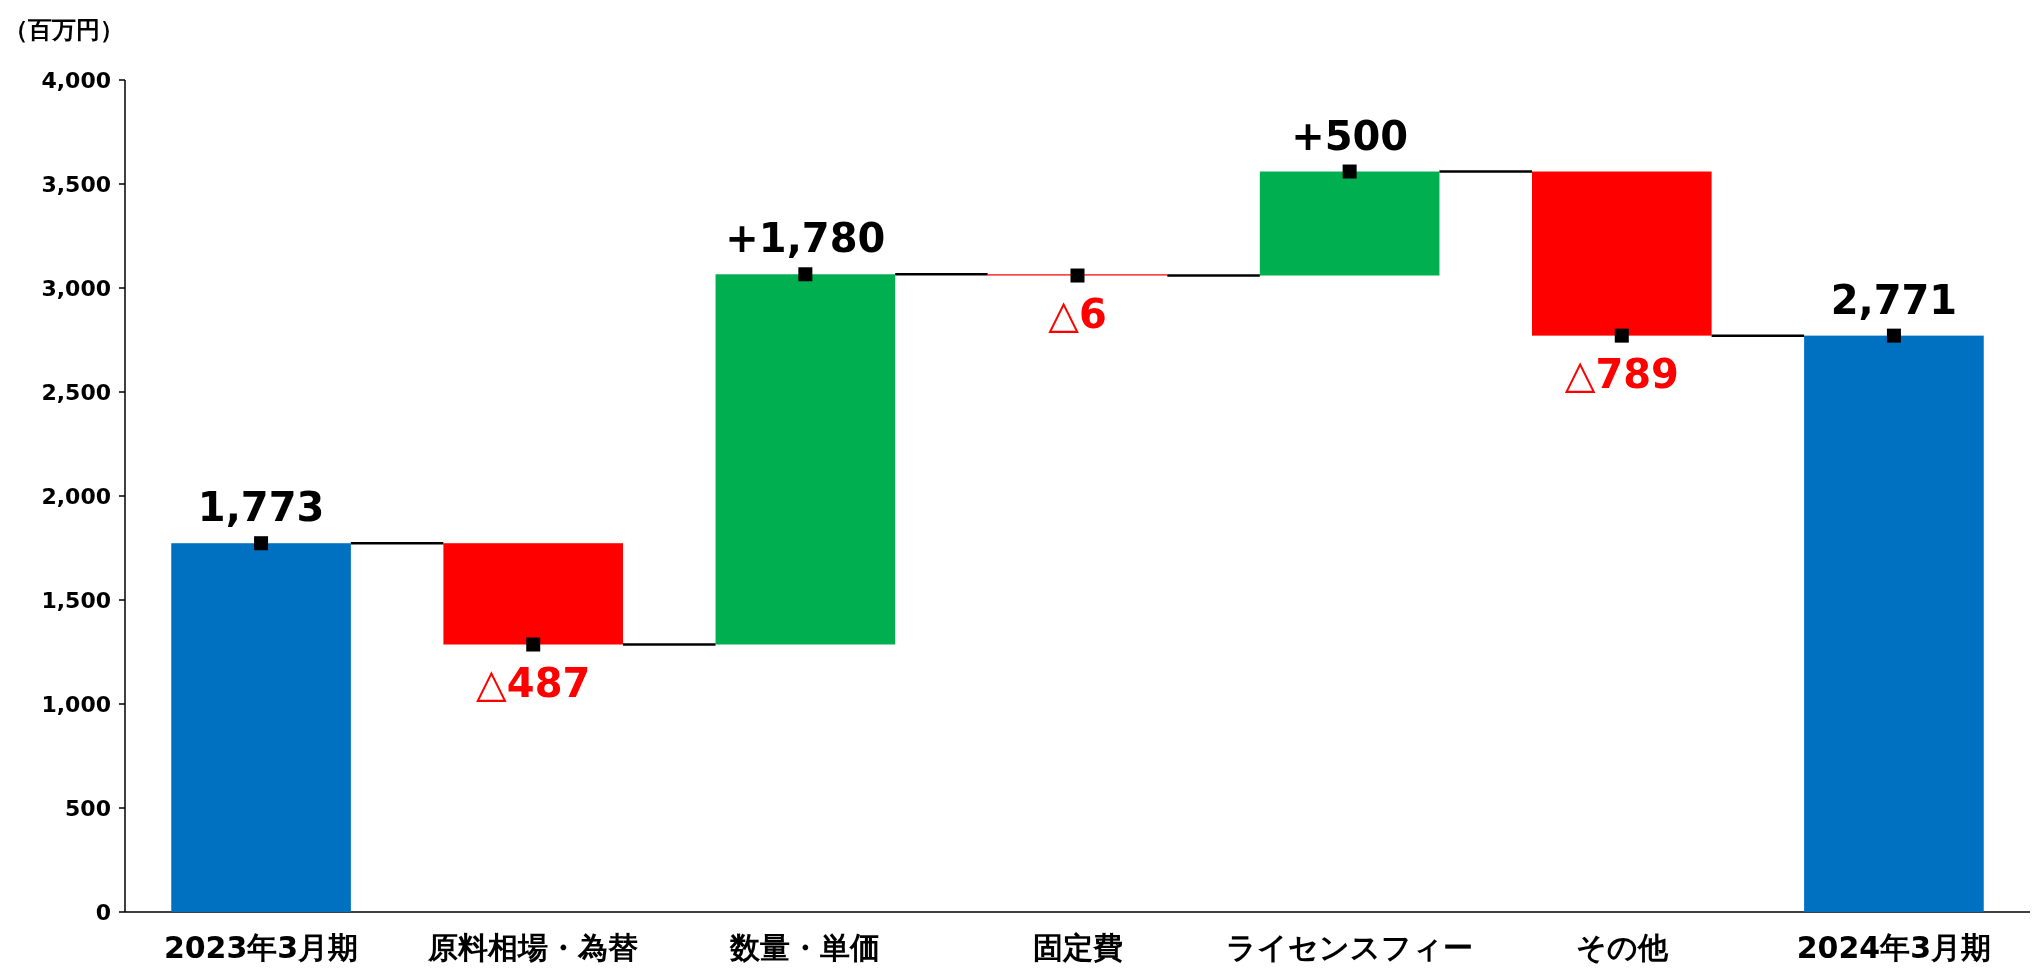  Describe the element at coordinates (1077, 313) in the screenshot. I see `data-label: △6` at that location.